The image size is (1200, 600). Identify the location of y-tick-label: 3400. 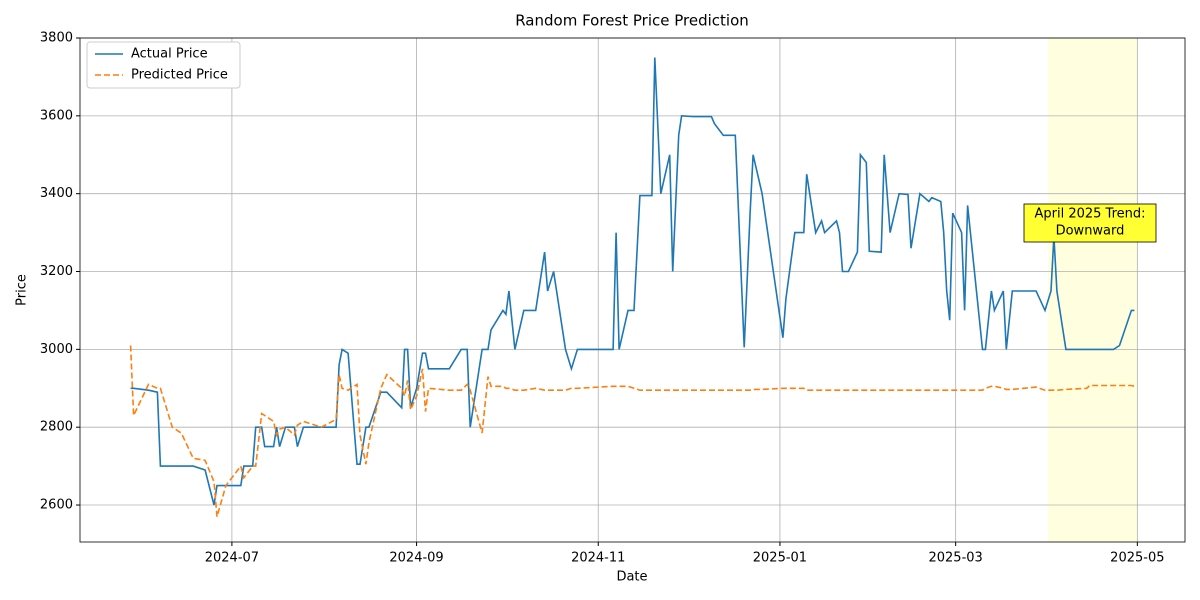
(56, 193).